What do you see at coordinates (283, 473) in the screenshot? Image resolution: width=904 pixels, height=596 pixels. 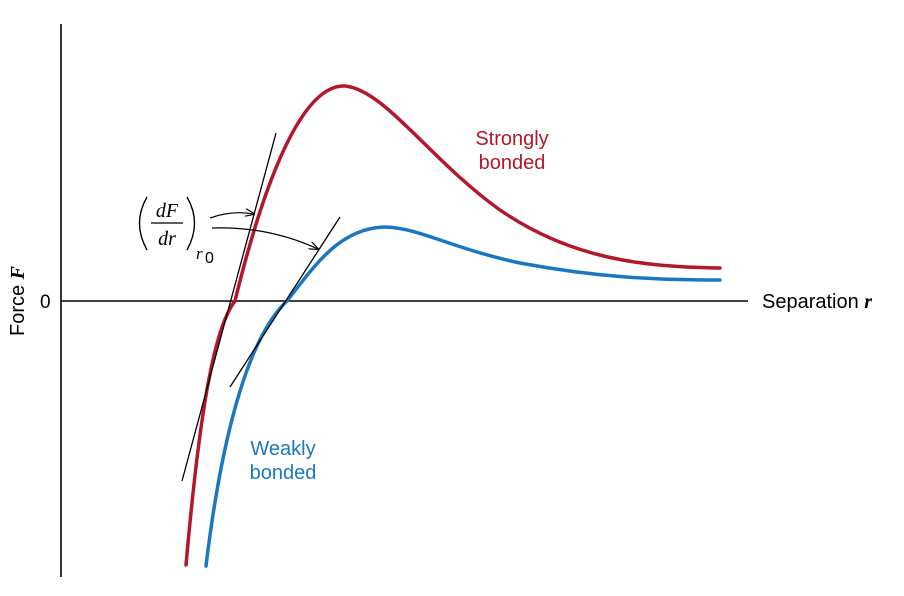 I see `weak-bond-label-line2: bonded` at bounding box center [283, 473].